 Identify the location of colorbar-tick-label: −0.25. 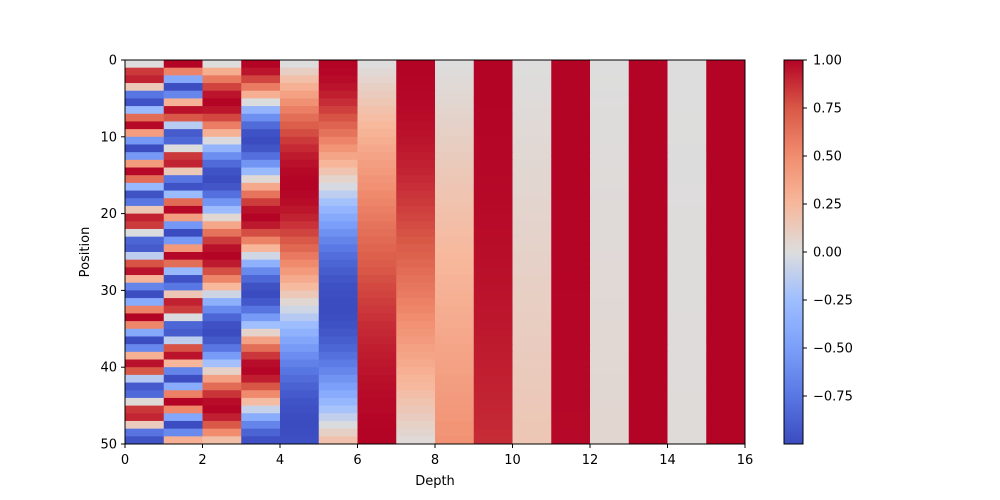
(833, 301).